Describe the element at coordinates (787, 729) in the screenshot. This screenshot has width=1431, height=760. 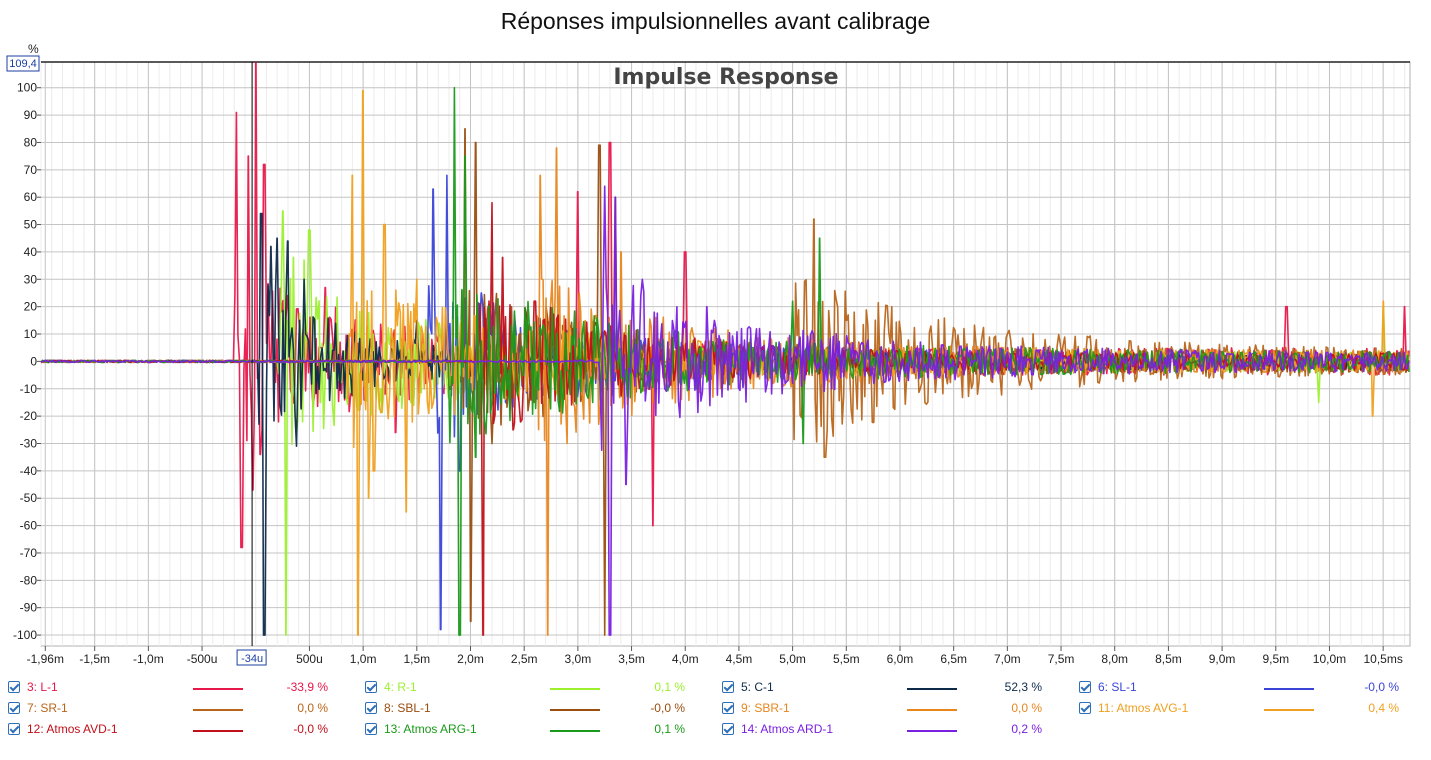
I see `legend-series-name: 14: Atmos ARD-1` at that location.